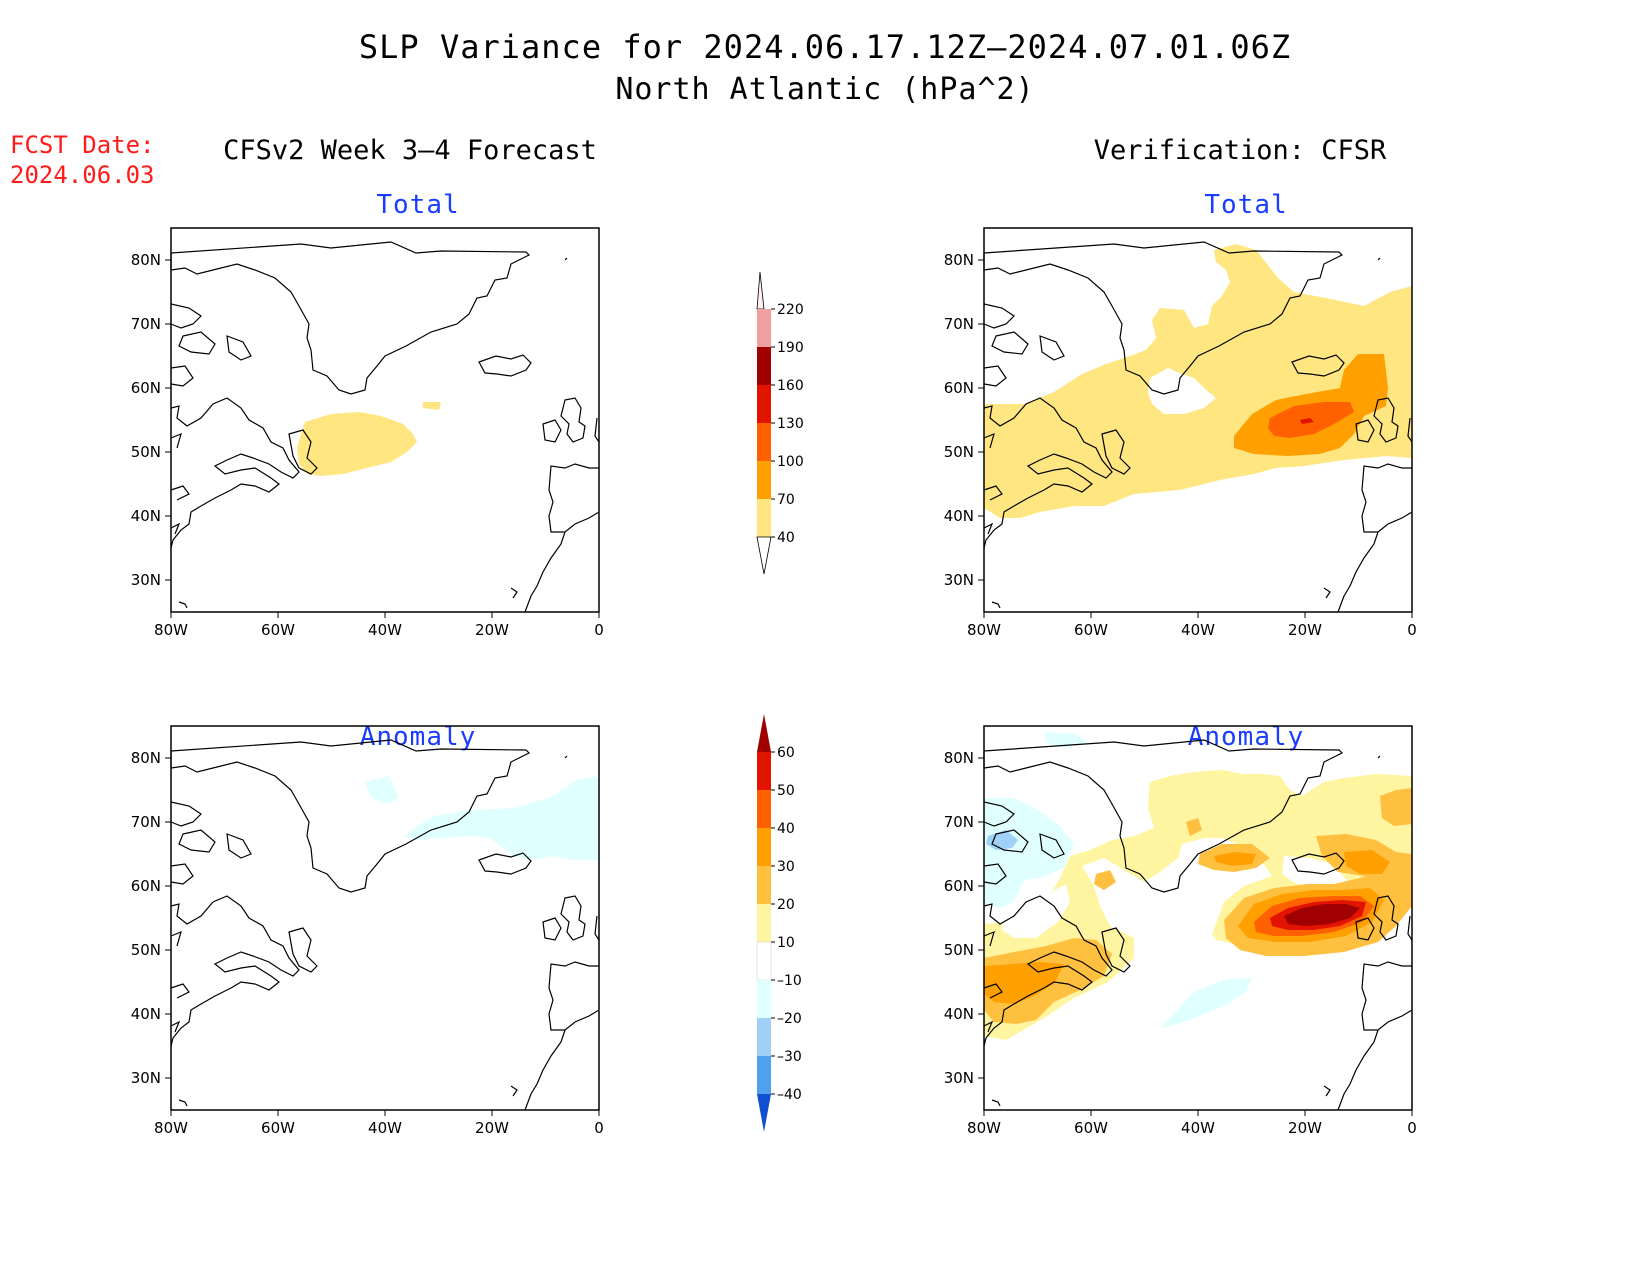  I want to click on lat-label-bottom-left: 80N, so click(146, 758).